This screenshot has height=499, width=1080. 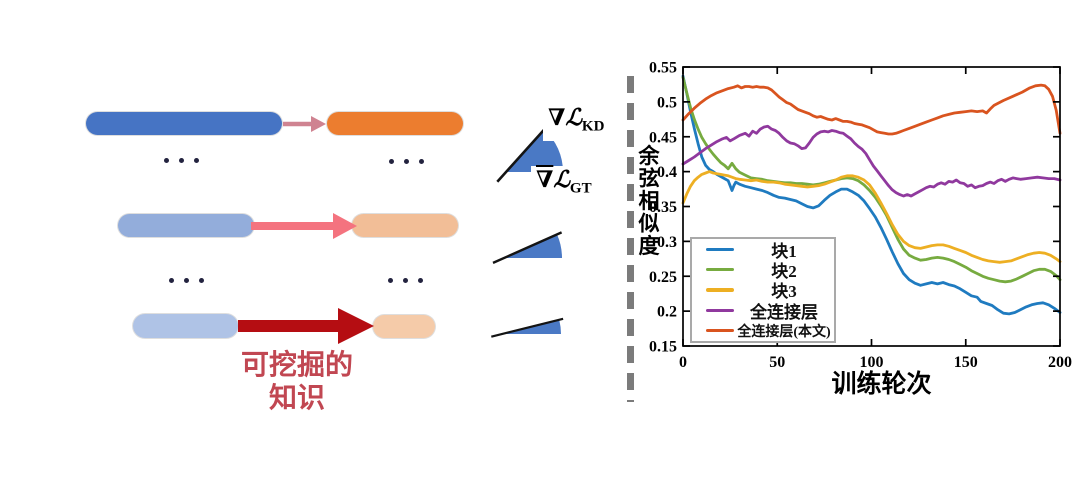 I want to click on legend-label: 块2, so click(x=784, y=272).